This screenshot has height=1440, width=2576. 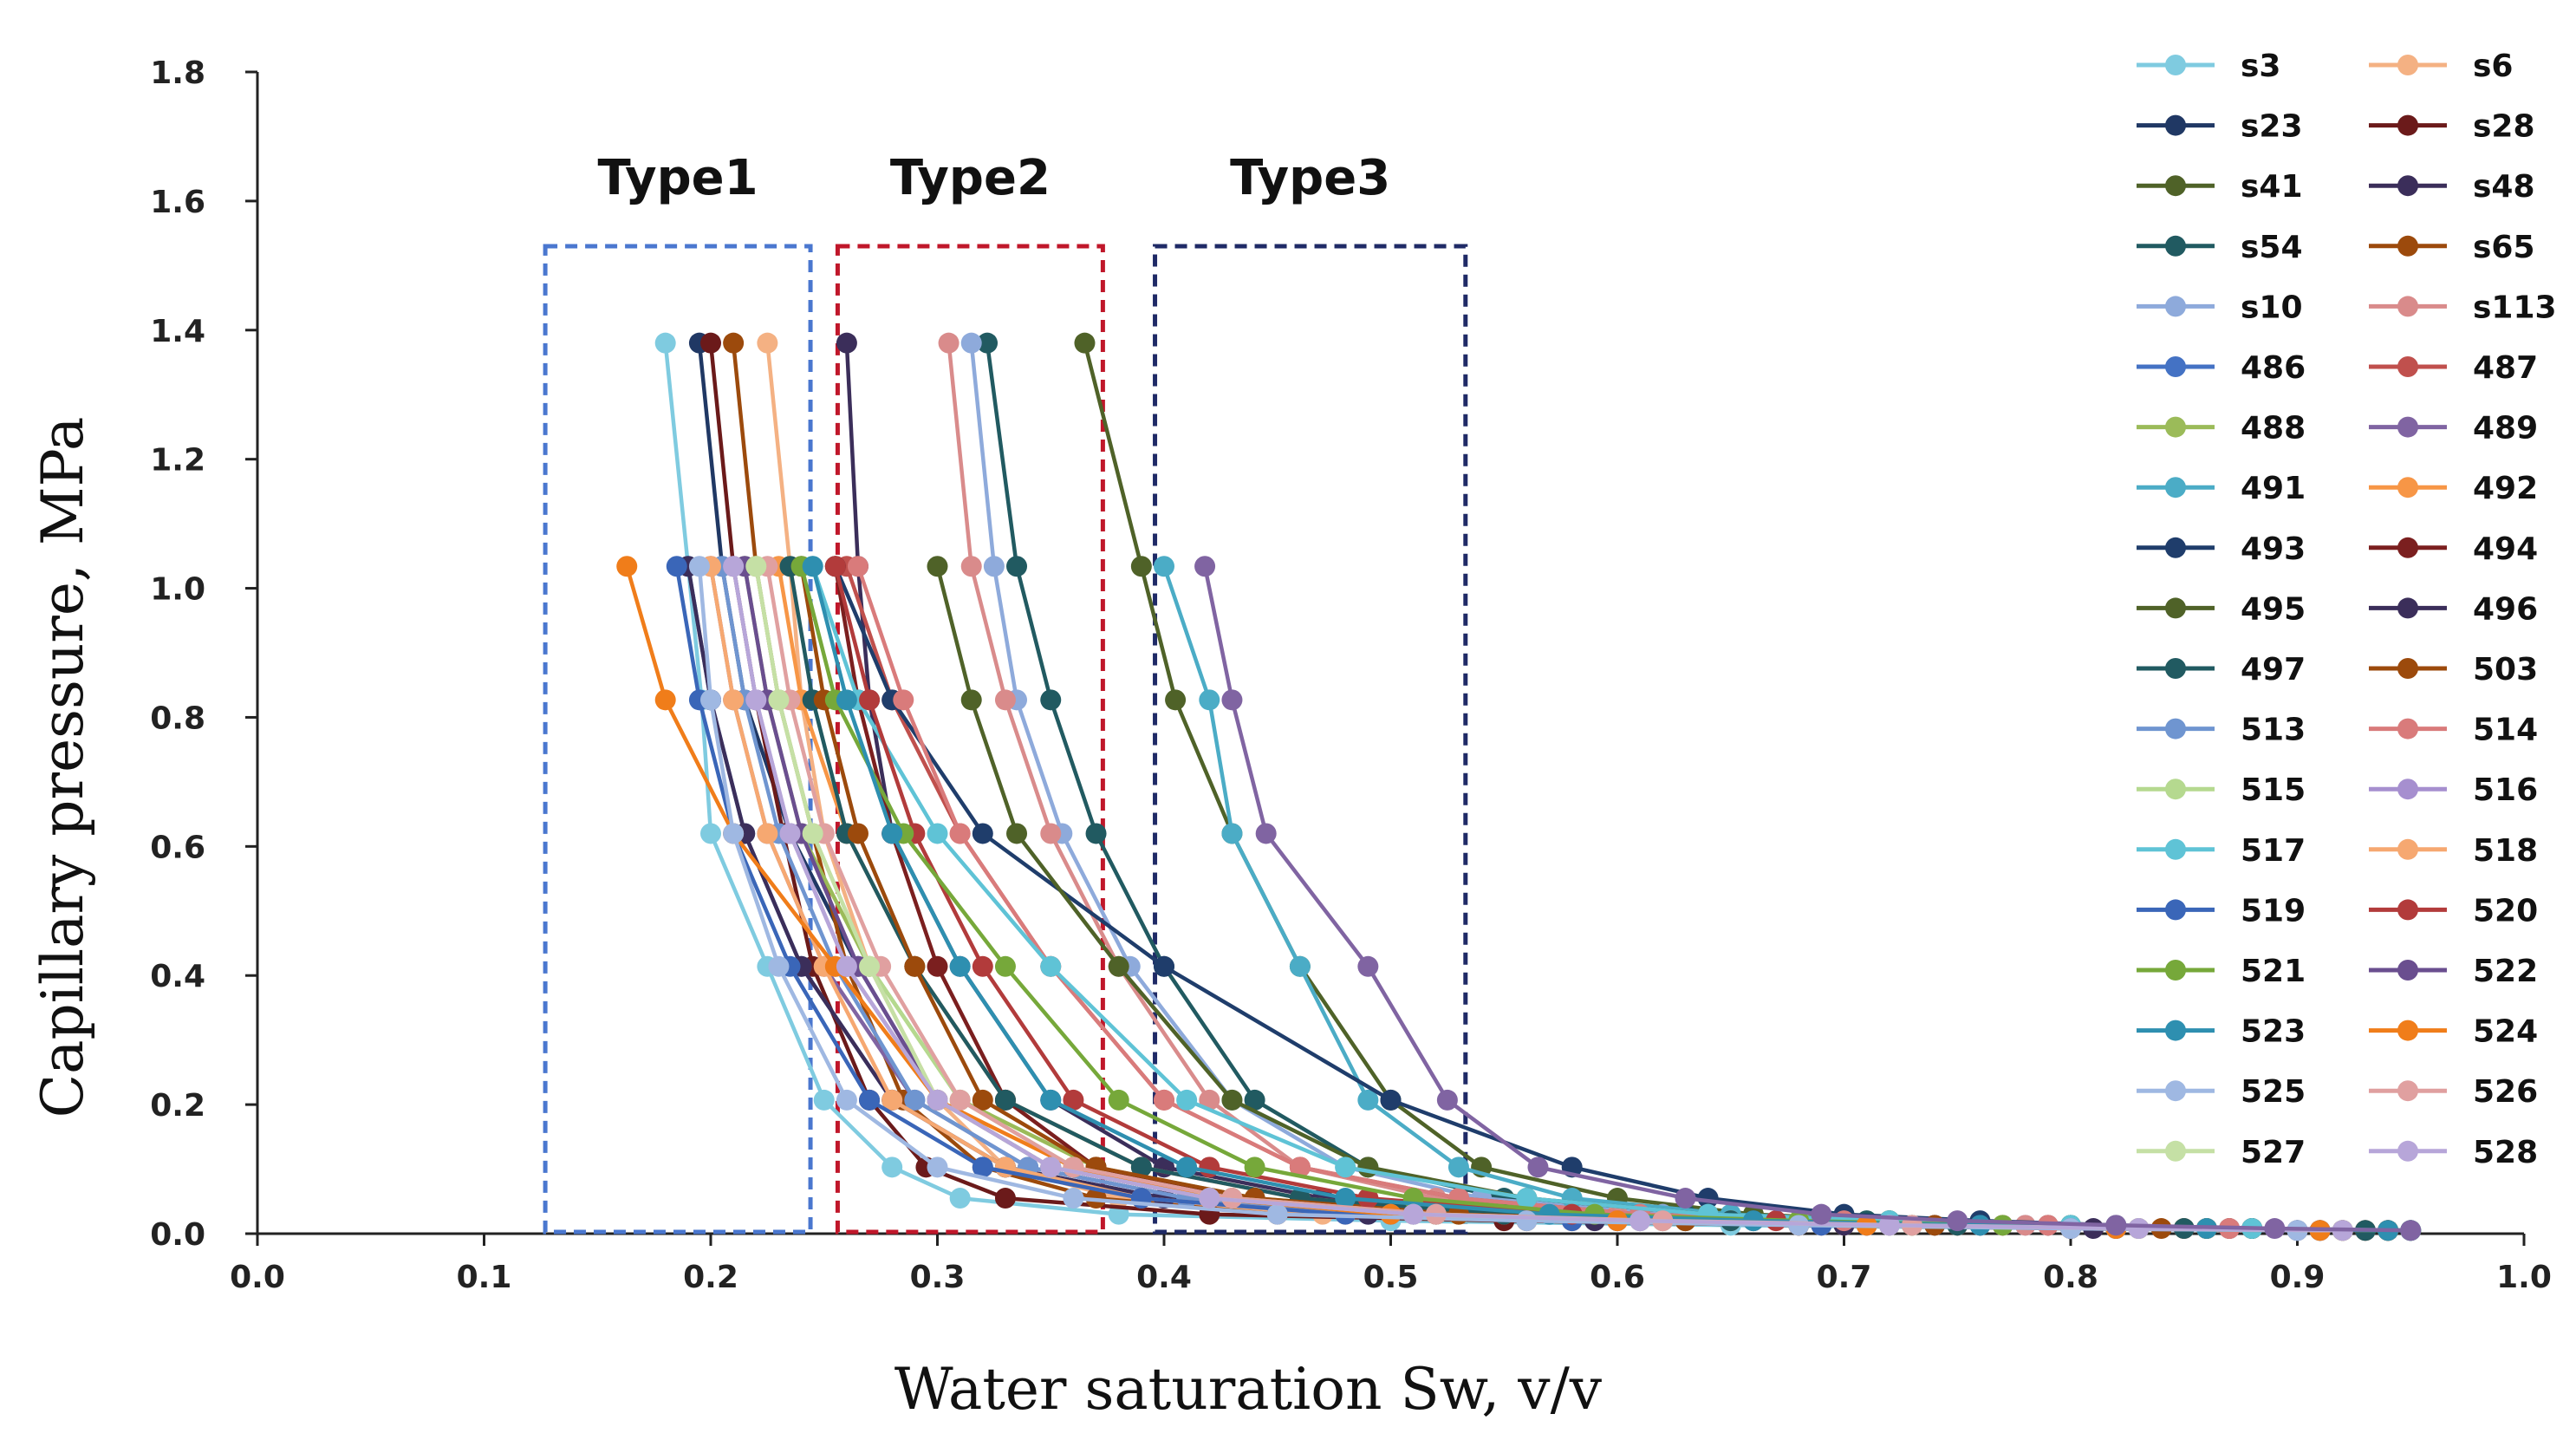 I want to click on x-tick-label: 0.5, so click(x=1391, y=1277).